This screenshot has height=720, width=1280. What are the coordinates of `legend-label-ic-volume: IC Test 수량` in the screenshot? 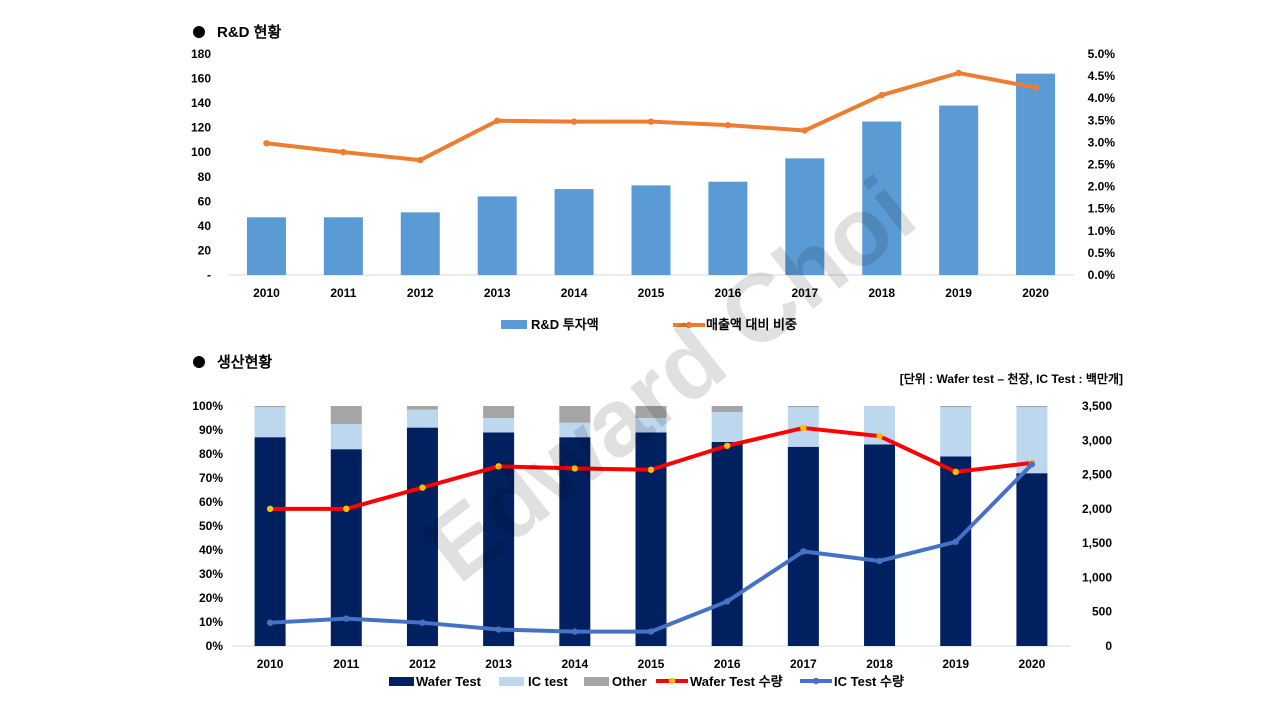 It's located at (869, 681).